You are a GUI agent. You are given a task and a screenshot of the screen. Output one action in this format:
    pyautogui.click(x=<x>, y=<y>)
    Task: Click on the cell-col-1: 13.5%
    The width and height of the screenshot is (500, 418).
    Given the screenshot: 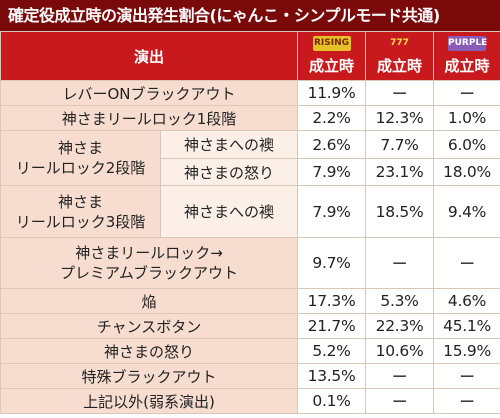 What is the action you would take?
    pyautogui.click(x=332, y=376)
    